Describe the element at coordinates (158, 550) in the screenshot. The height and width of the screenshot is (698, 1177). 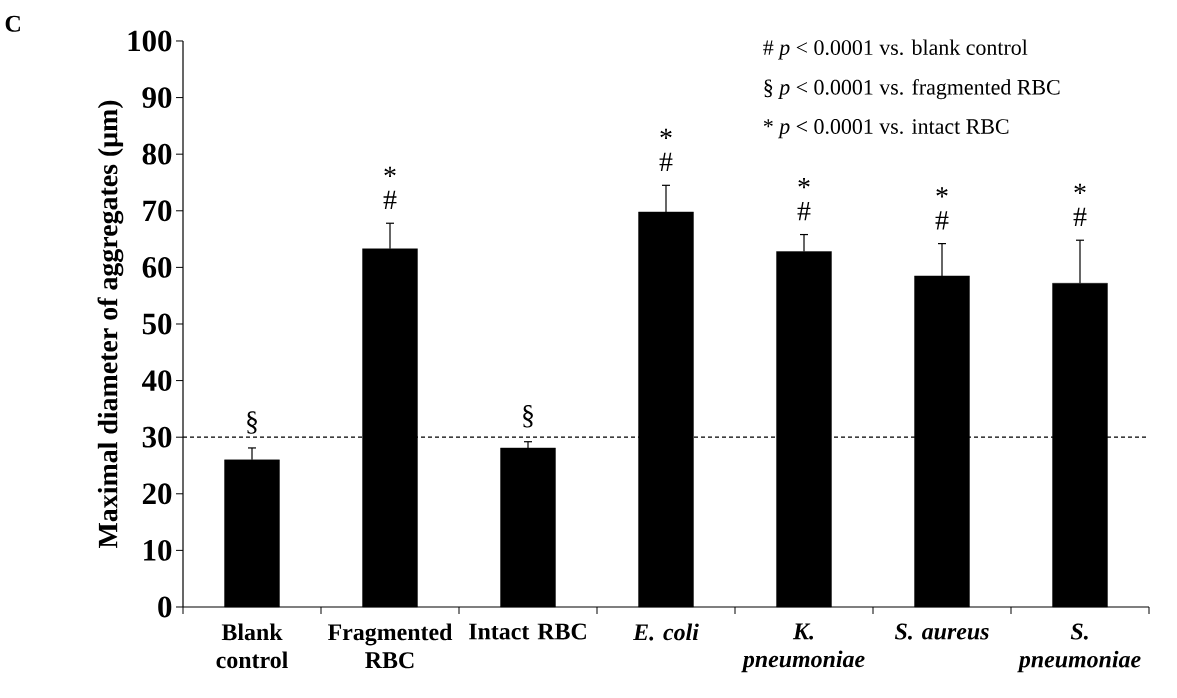
I see `y-tick-label: 10` at that location.